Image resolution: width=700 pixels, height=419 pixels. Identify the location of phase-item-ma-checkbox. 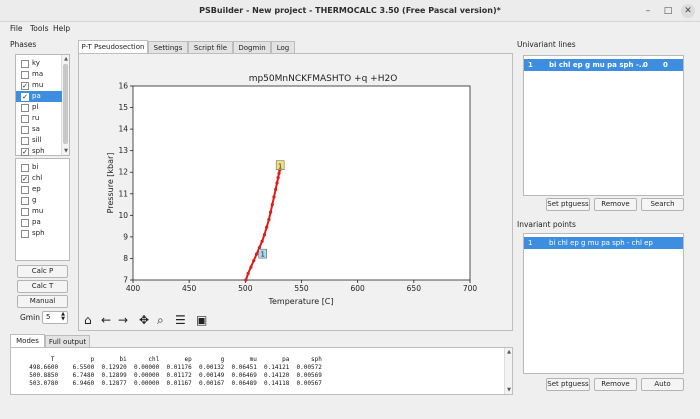
(25, 75).